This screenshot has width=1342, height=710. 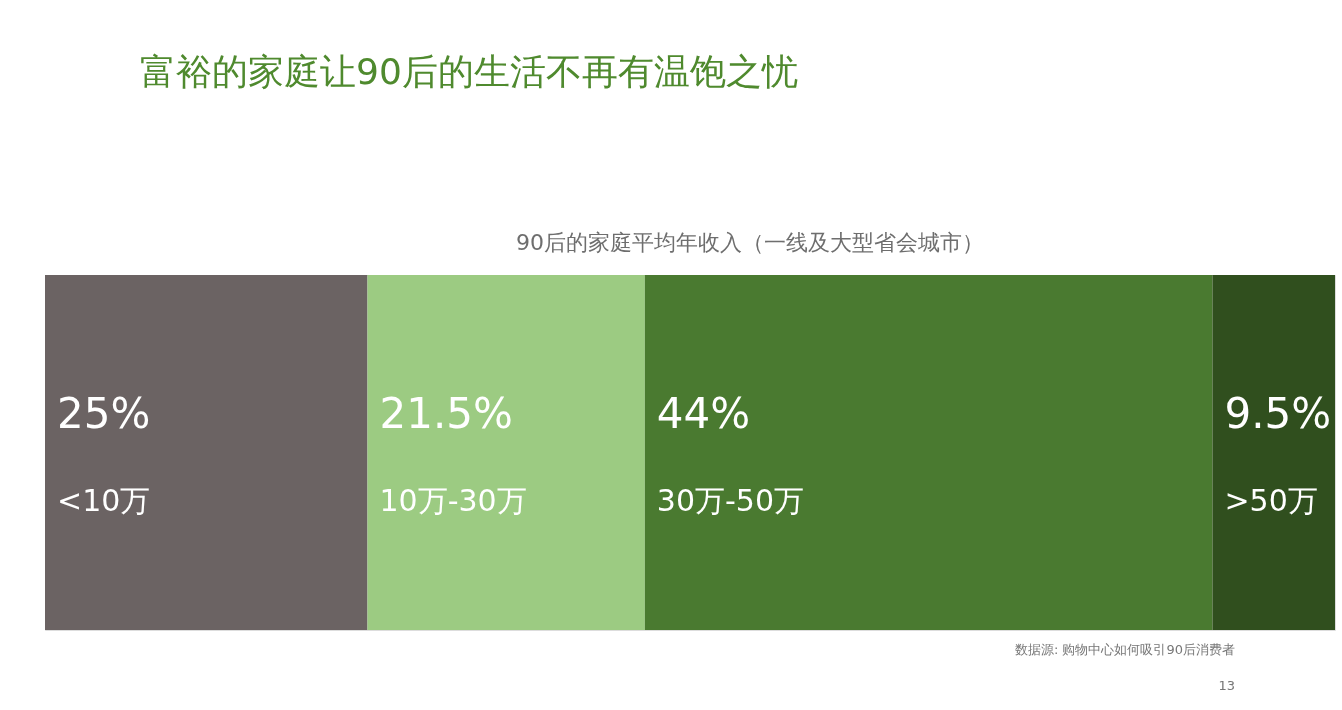 I want to click on chart-subtitle: 90后的家庭平均年收入（一线及大型省会城市）, so click(x=750, y=242).